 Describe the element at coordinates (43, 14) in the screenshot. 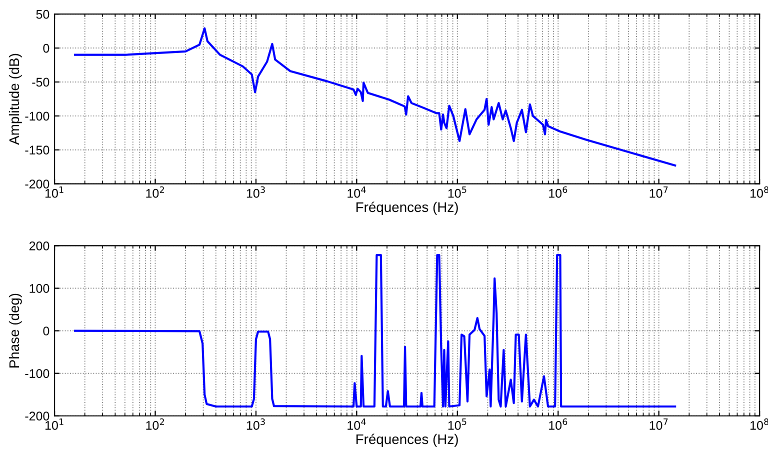

I see `y-tick-label: 50` at that location.